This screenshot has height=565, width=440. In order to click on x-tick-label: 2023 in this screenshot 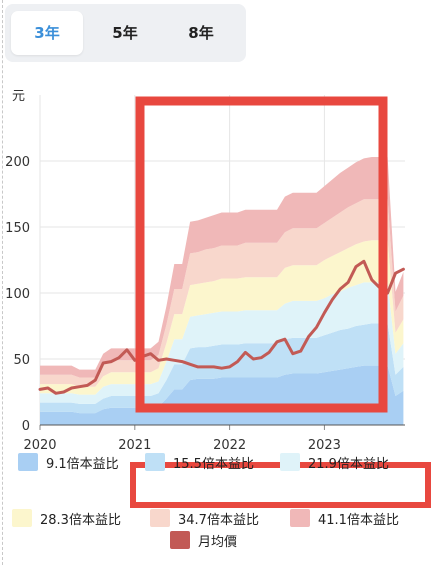, I will do `click(324, 445)`.